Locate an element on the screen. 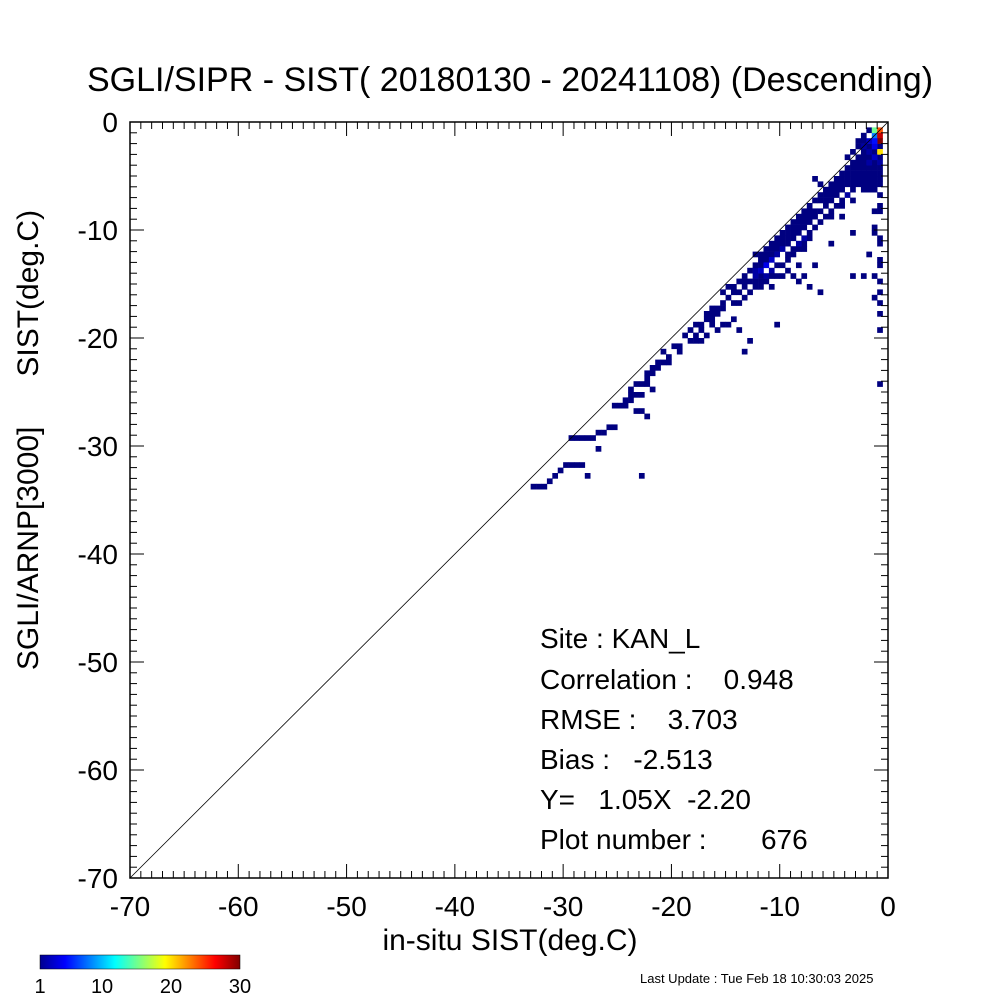  stat-regression: Y= 1.05X -2.20 is located at coordinates (645, 799).